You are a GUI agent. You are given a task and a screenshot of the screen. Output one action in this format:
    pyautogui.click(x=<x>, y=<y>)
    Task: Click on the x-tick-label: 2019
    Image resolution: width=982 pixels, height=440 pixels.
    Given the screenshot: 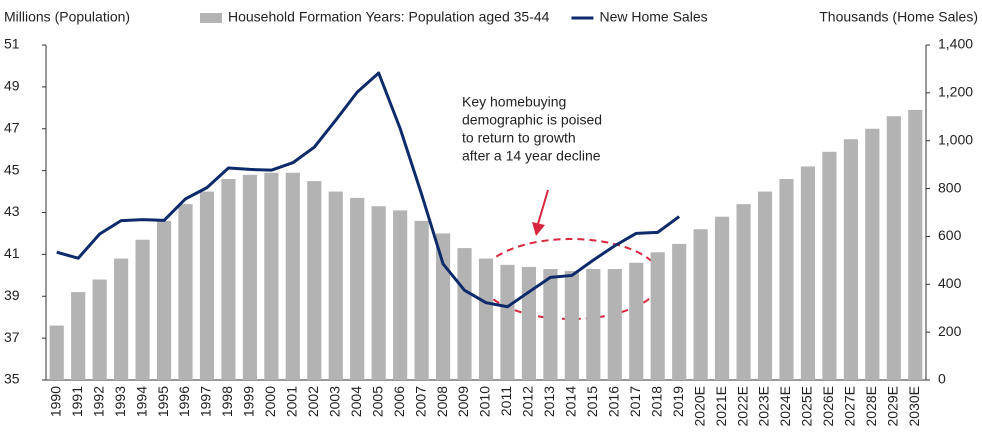 What is the action you would take?
    pyautogui.click(x=678, y=401)
    